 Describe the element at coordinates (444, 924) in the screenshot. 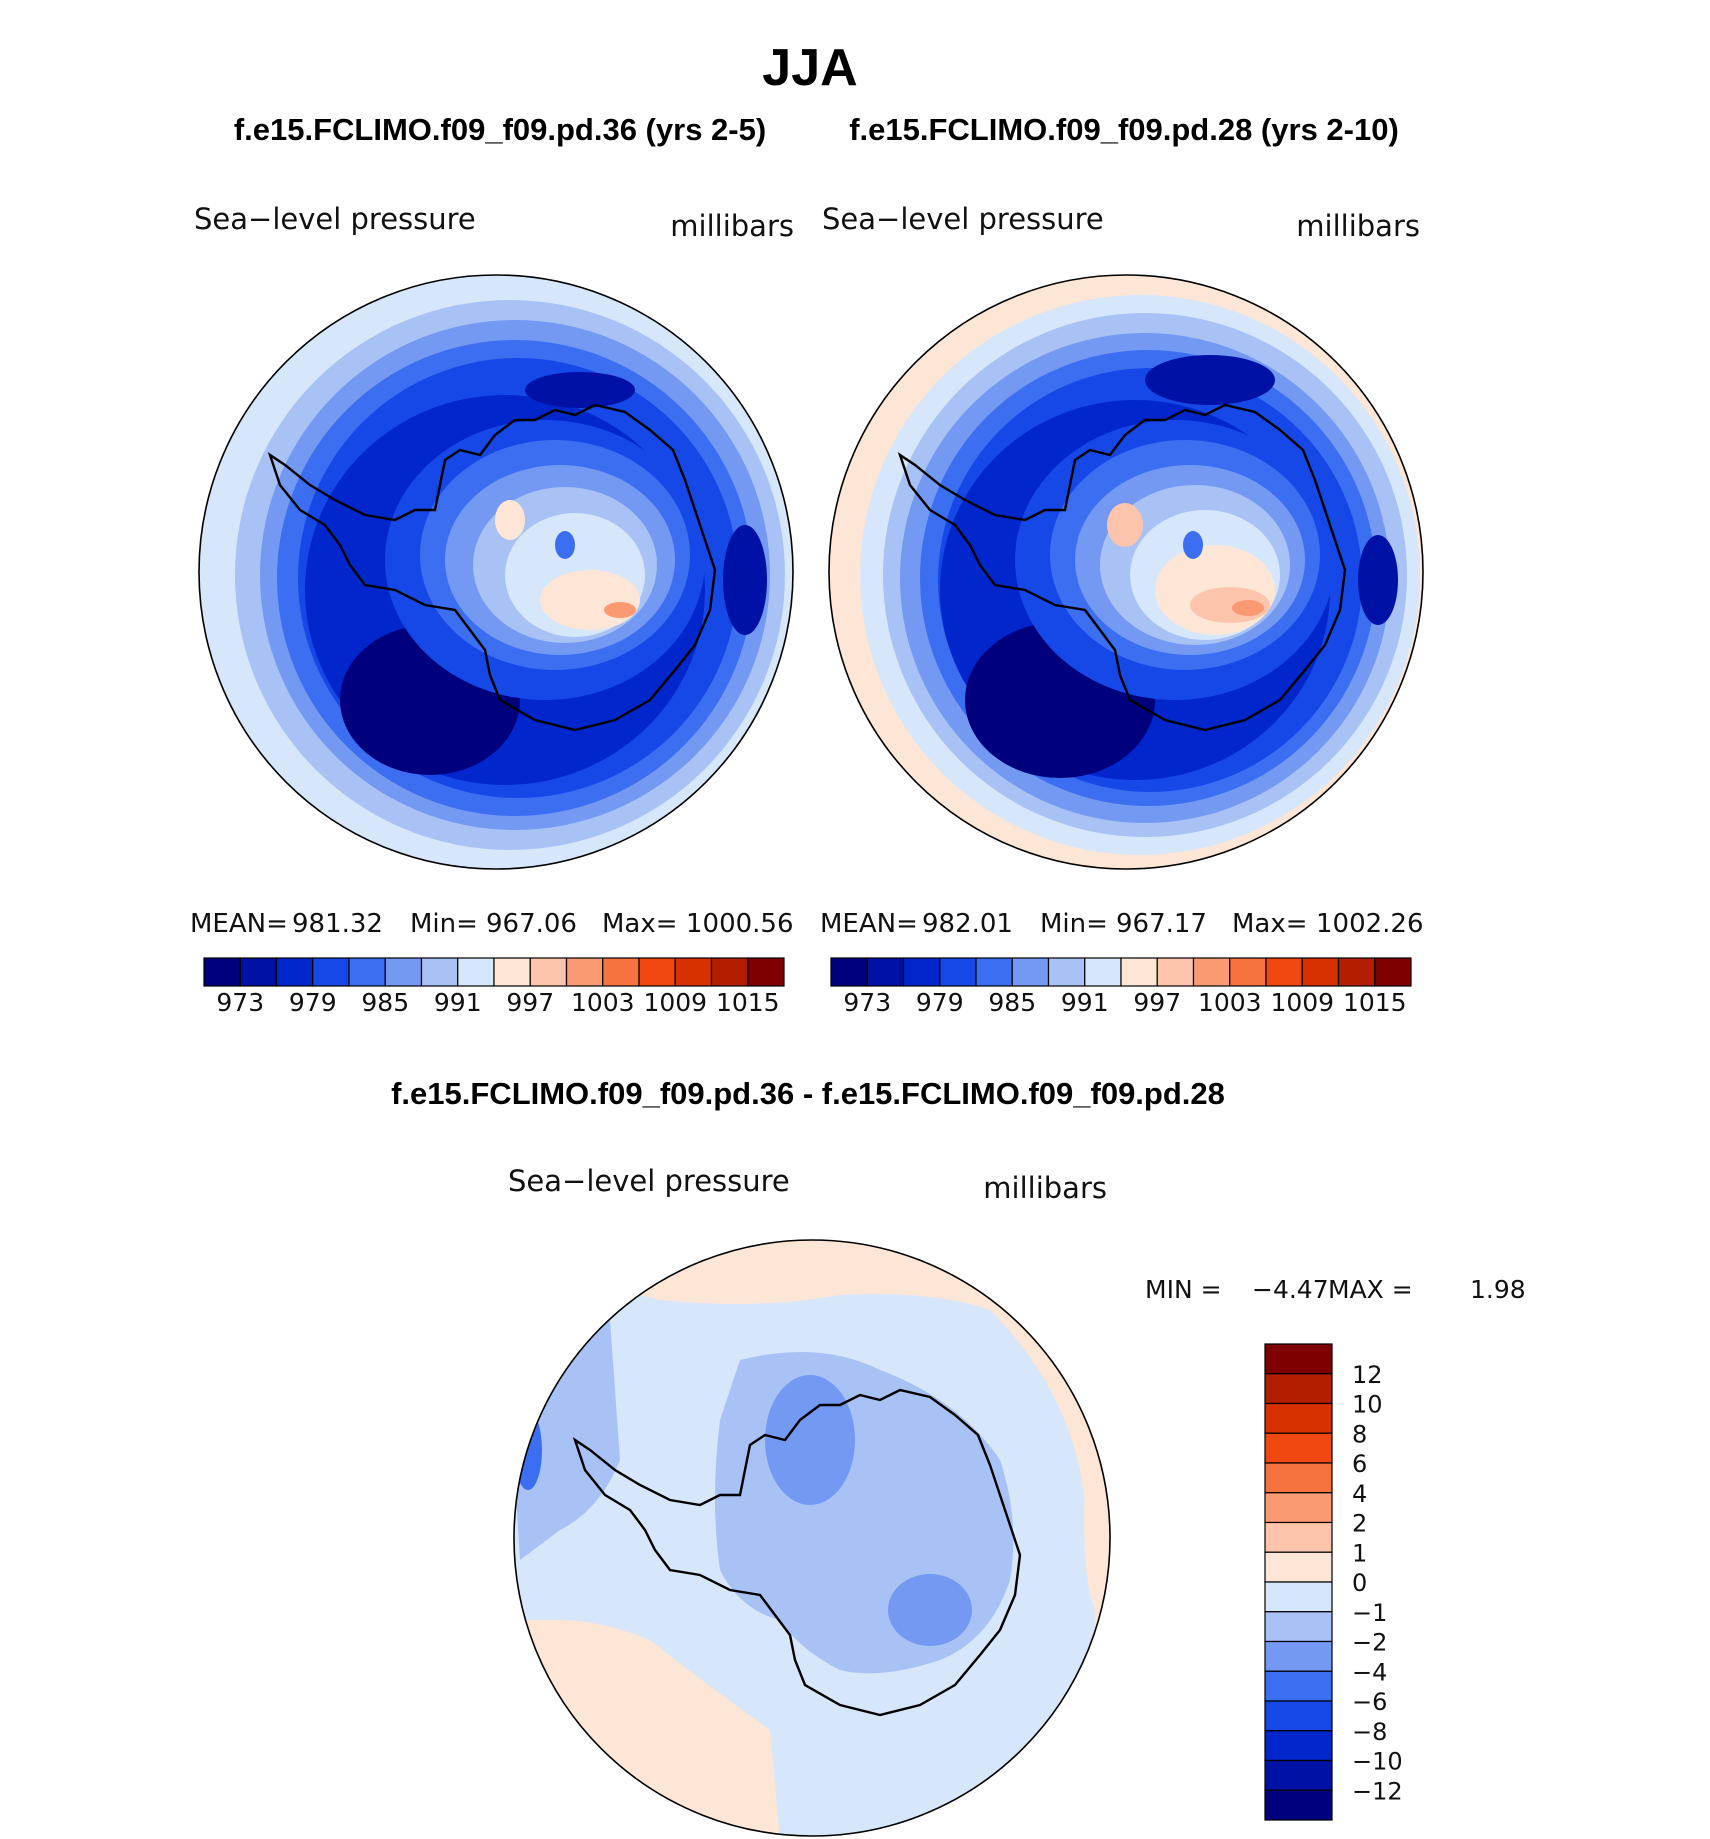

I see `panel1-min-label: Min=` at that location.